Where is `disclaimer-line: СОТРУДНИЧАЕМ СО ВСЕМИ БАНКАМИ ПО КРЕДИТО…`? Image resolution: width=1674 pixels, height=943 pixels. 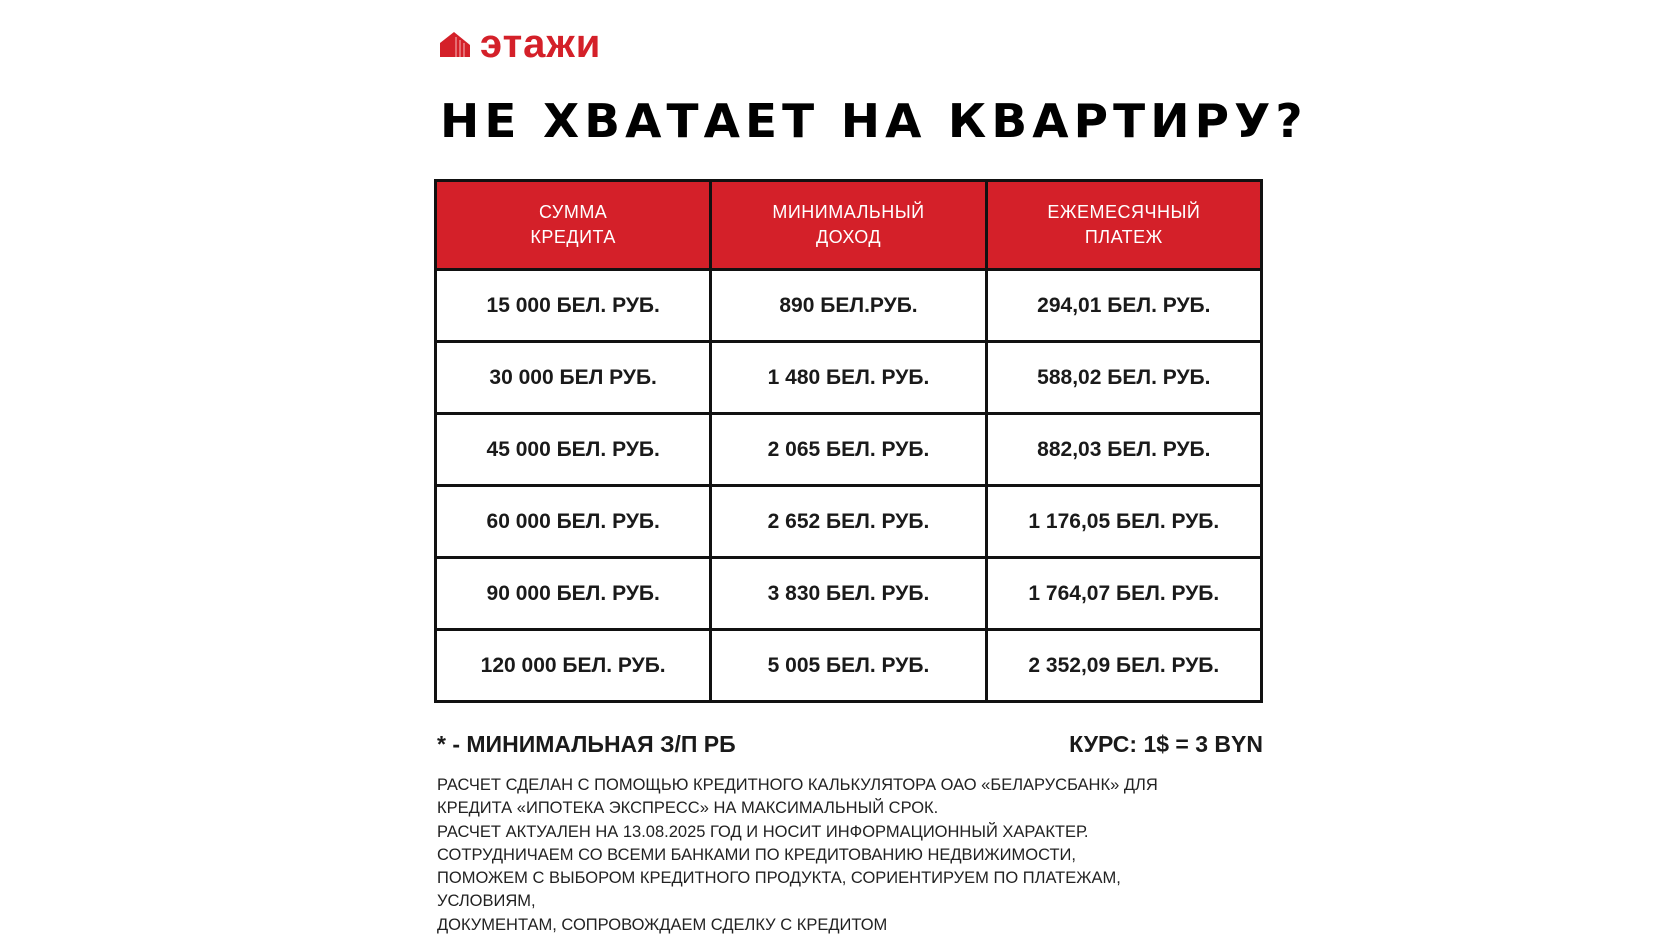
disclaimer-line: СОТРУДНИЧАЕМ СО ВСЕМИ БАНКАМИ ПО КРЕДИТО… is located at coordinates (756, 854).